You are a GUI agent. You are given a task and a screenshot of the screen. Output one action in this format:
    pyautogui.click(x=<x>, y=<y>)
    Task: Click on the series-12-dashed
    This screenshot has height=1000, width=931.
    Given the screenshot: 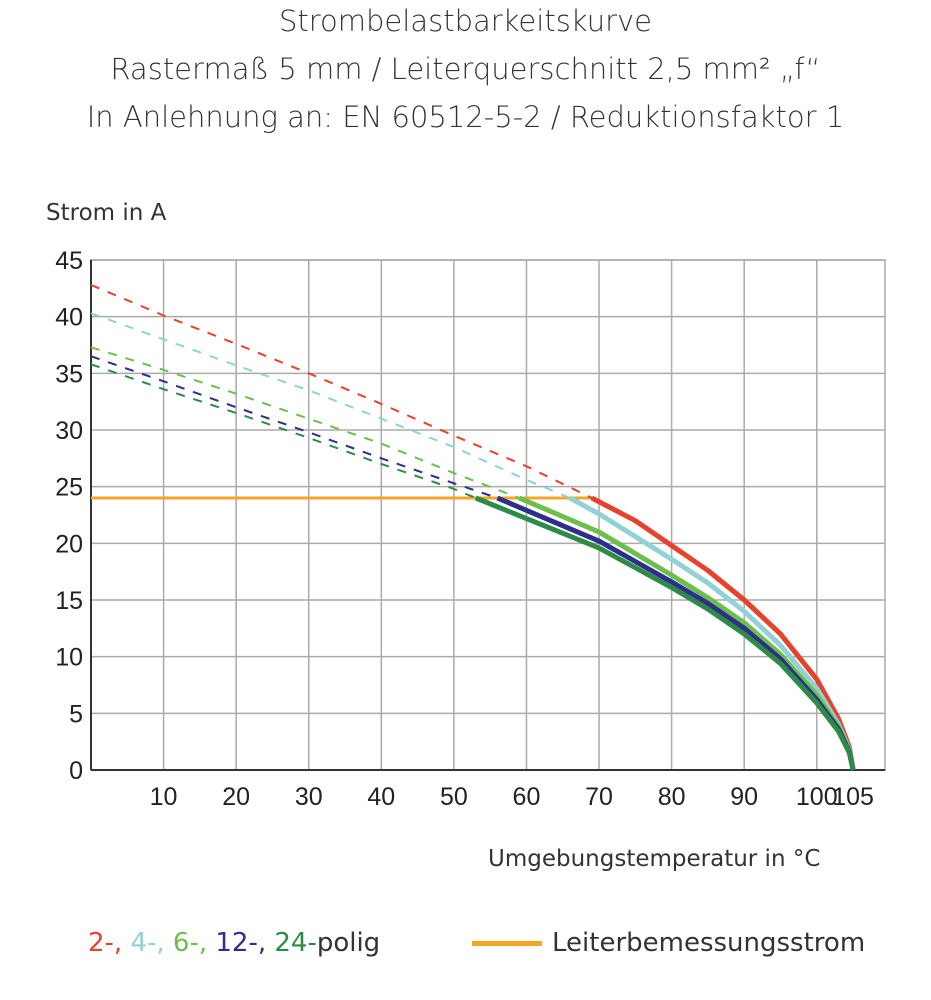 What is the action you would take?
    pyautogui.click(x=294, y=427)
    